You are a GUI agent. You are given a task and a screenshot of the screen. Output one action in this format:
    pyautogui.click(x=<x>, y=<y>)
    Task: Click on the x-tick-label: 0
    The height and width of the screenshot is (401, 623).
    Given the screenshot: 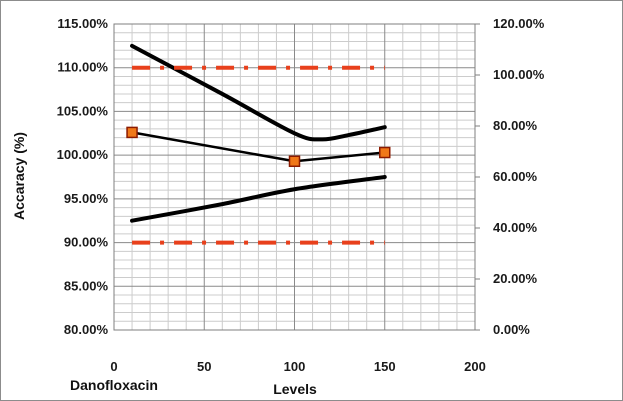 What is the action you would take?
    pyautogui.click(x=113, y=366)
    